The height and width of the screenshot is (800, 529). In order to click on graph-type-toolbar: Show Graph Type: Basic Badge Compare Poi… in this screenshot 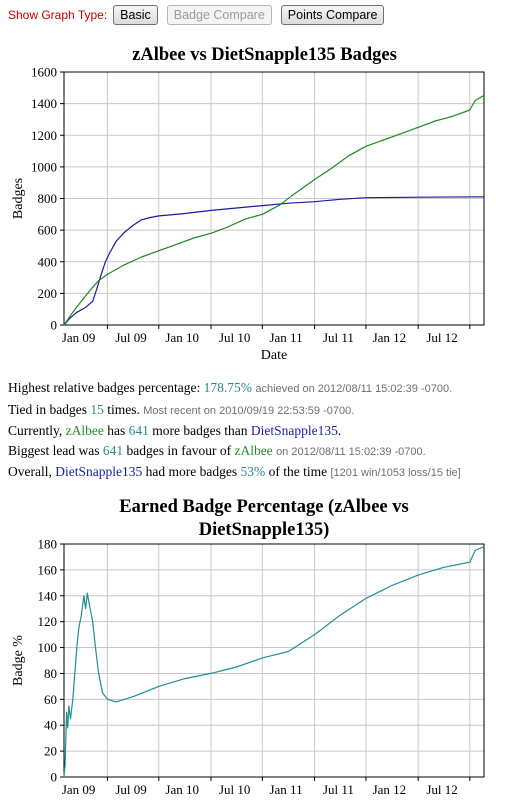, I will do `click(200, 15)`.